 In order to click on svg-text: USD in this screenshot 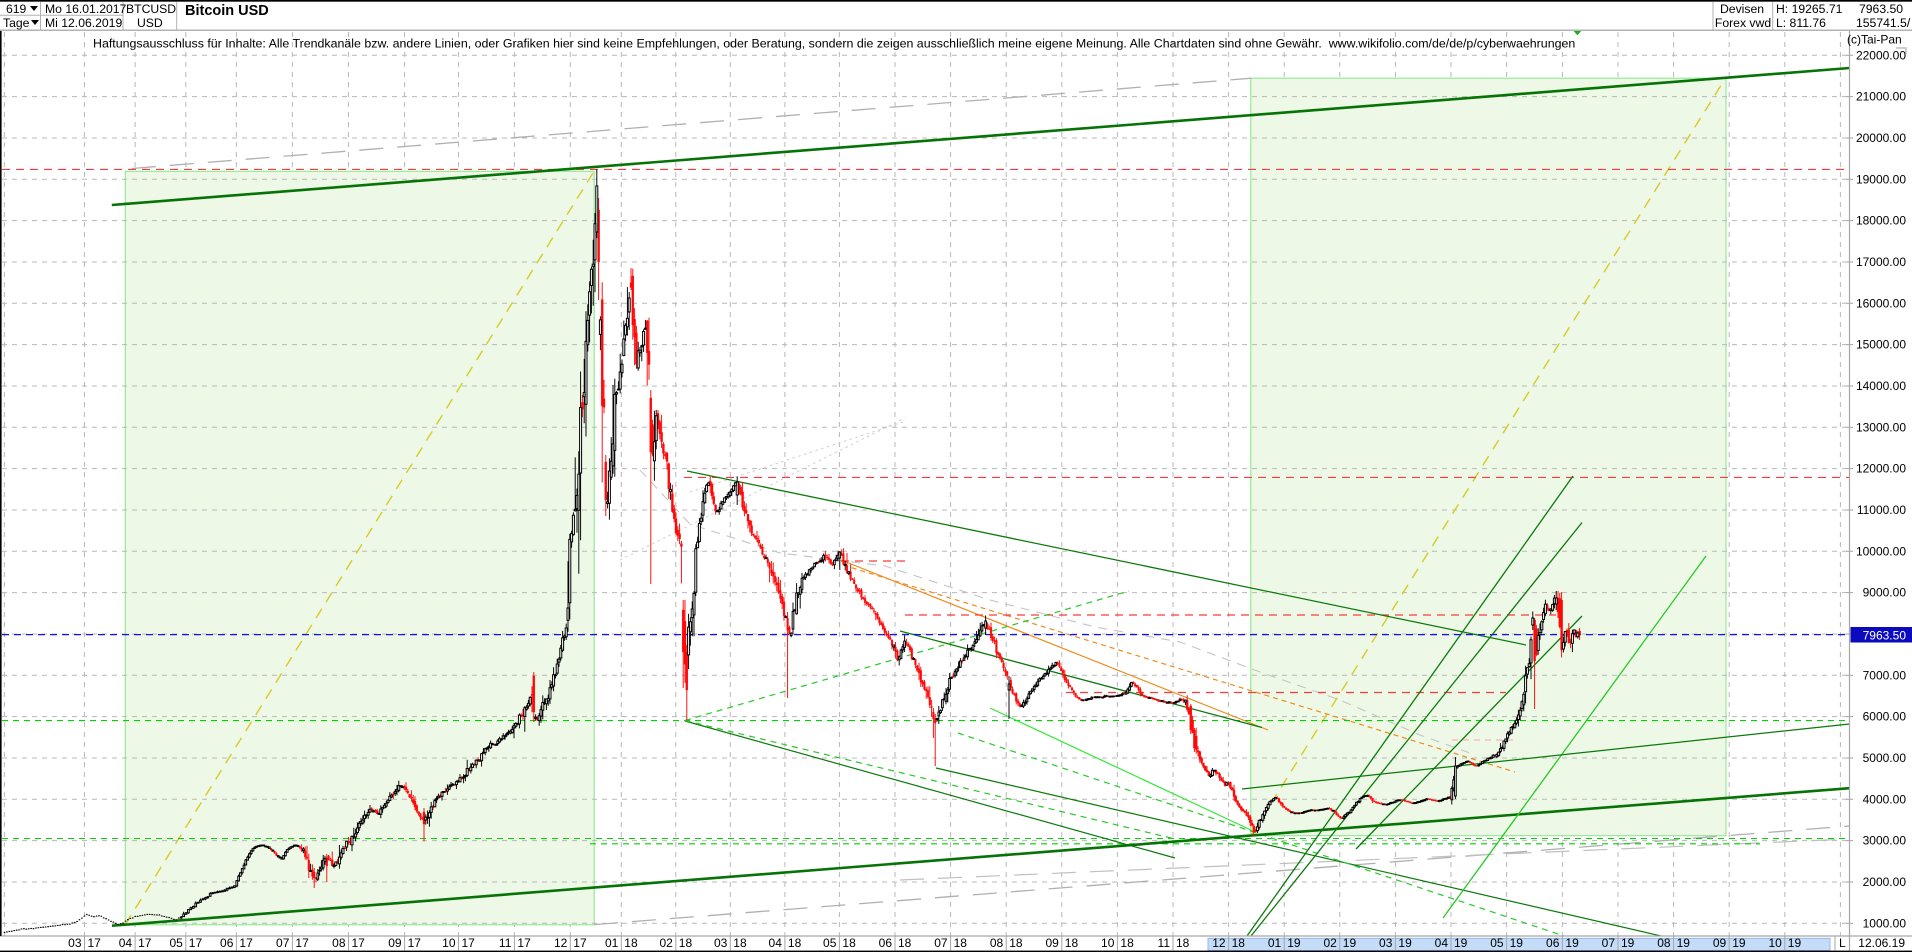, I will do `click(150, 23)`.